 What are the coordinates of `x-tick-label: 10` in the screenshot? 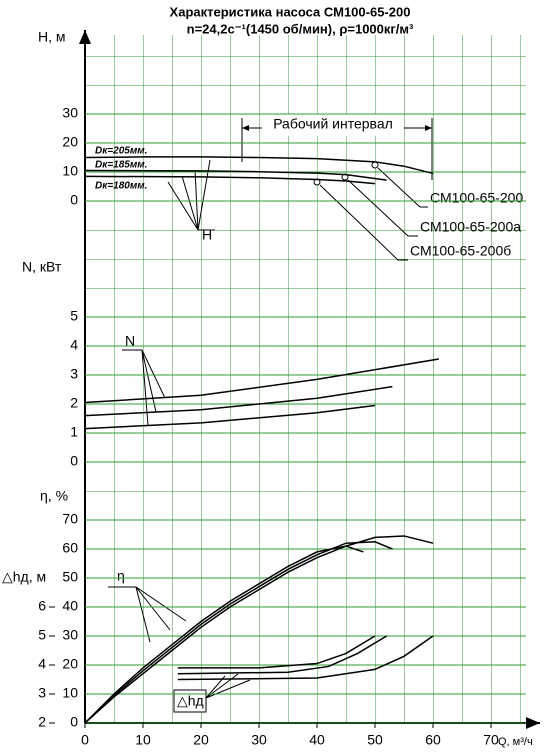 It's located at (143, 740).